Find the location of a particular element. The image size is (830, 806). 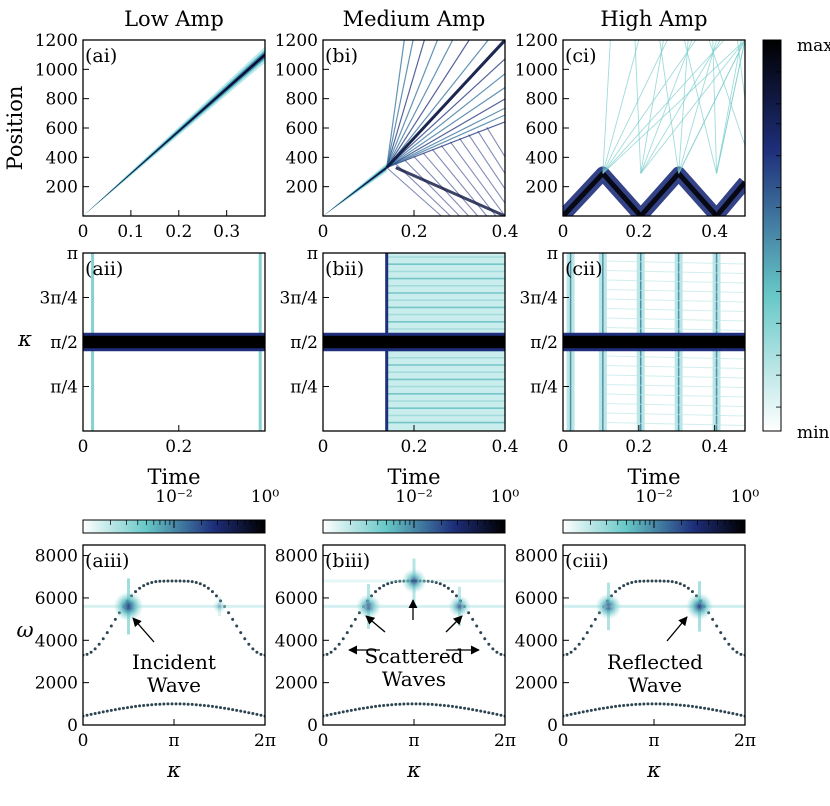

y-tick-label: π is located at coordinates (552, 254).